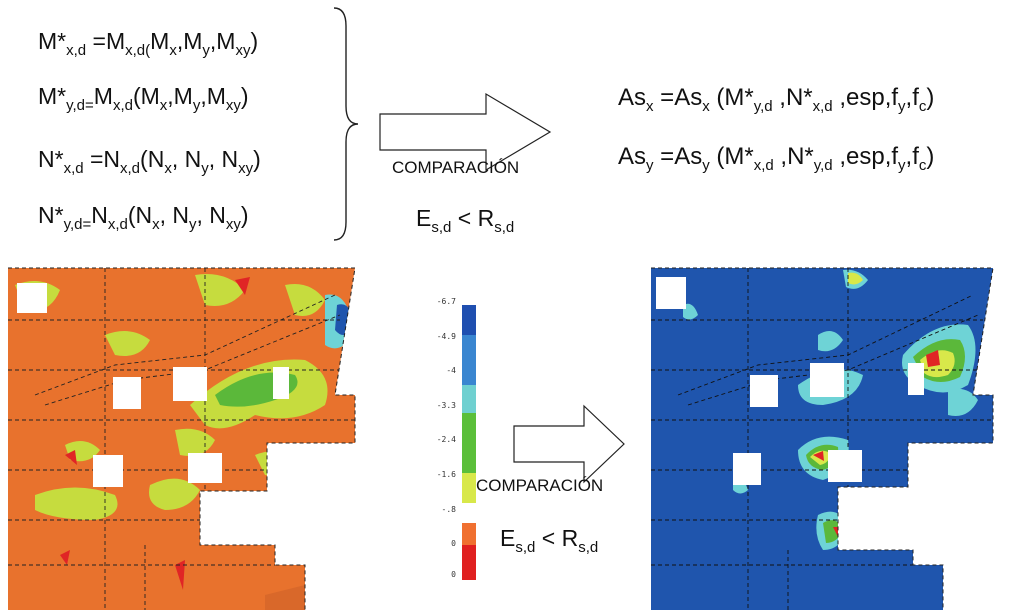  Describe the element at coordinates (143, 217) in the screenshot. I see `eq-nyd: N*y,d=Nx,d(Nx, Ny, Nxy)` at that location.